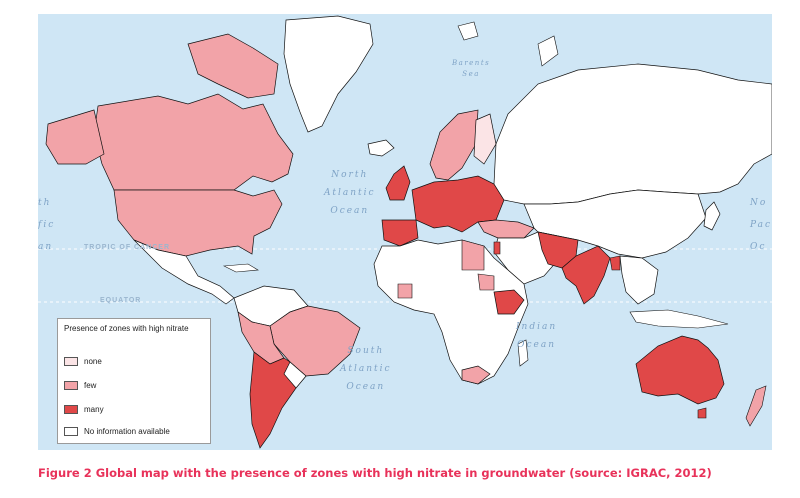 The image size is (800, 498). Describe the element at coordinates (366, 369) in the screenshot. I see `south-atlantic-label: South Atlantic Ocean` at that location.